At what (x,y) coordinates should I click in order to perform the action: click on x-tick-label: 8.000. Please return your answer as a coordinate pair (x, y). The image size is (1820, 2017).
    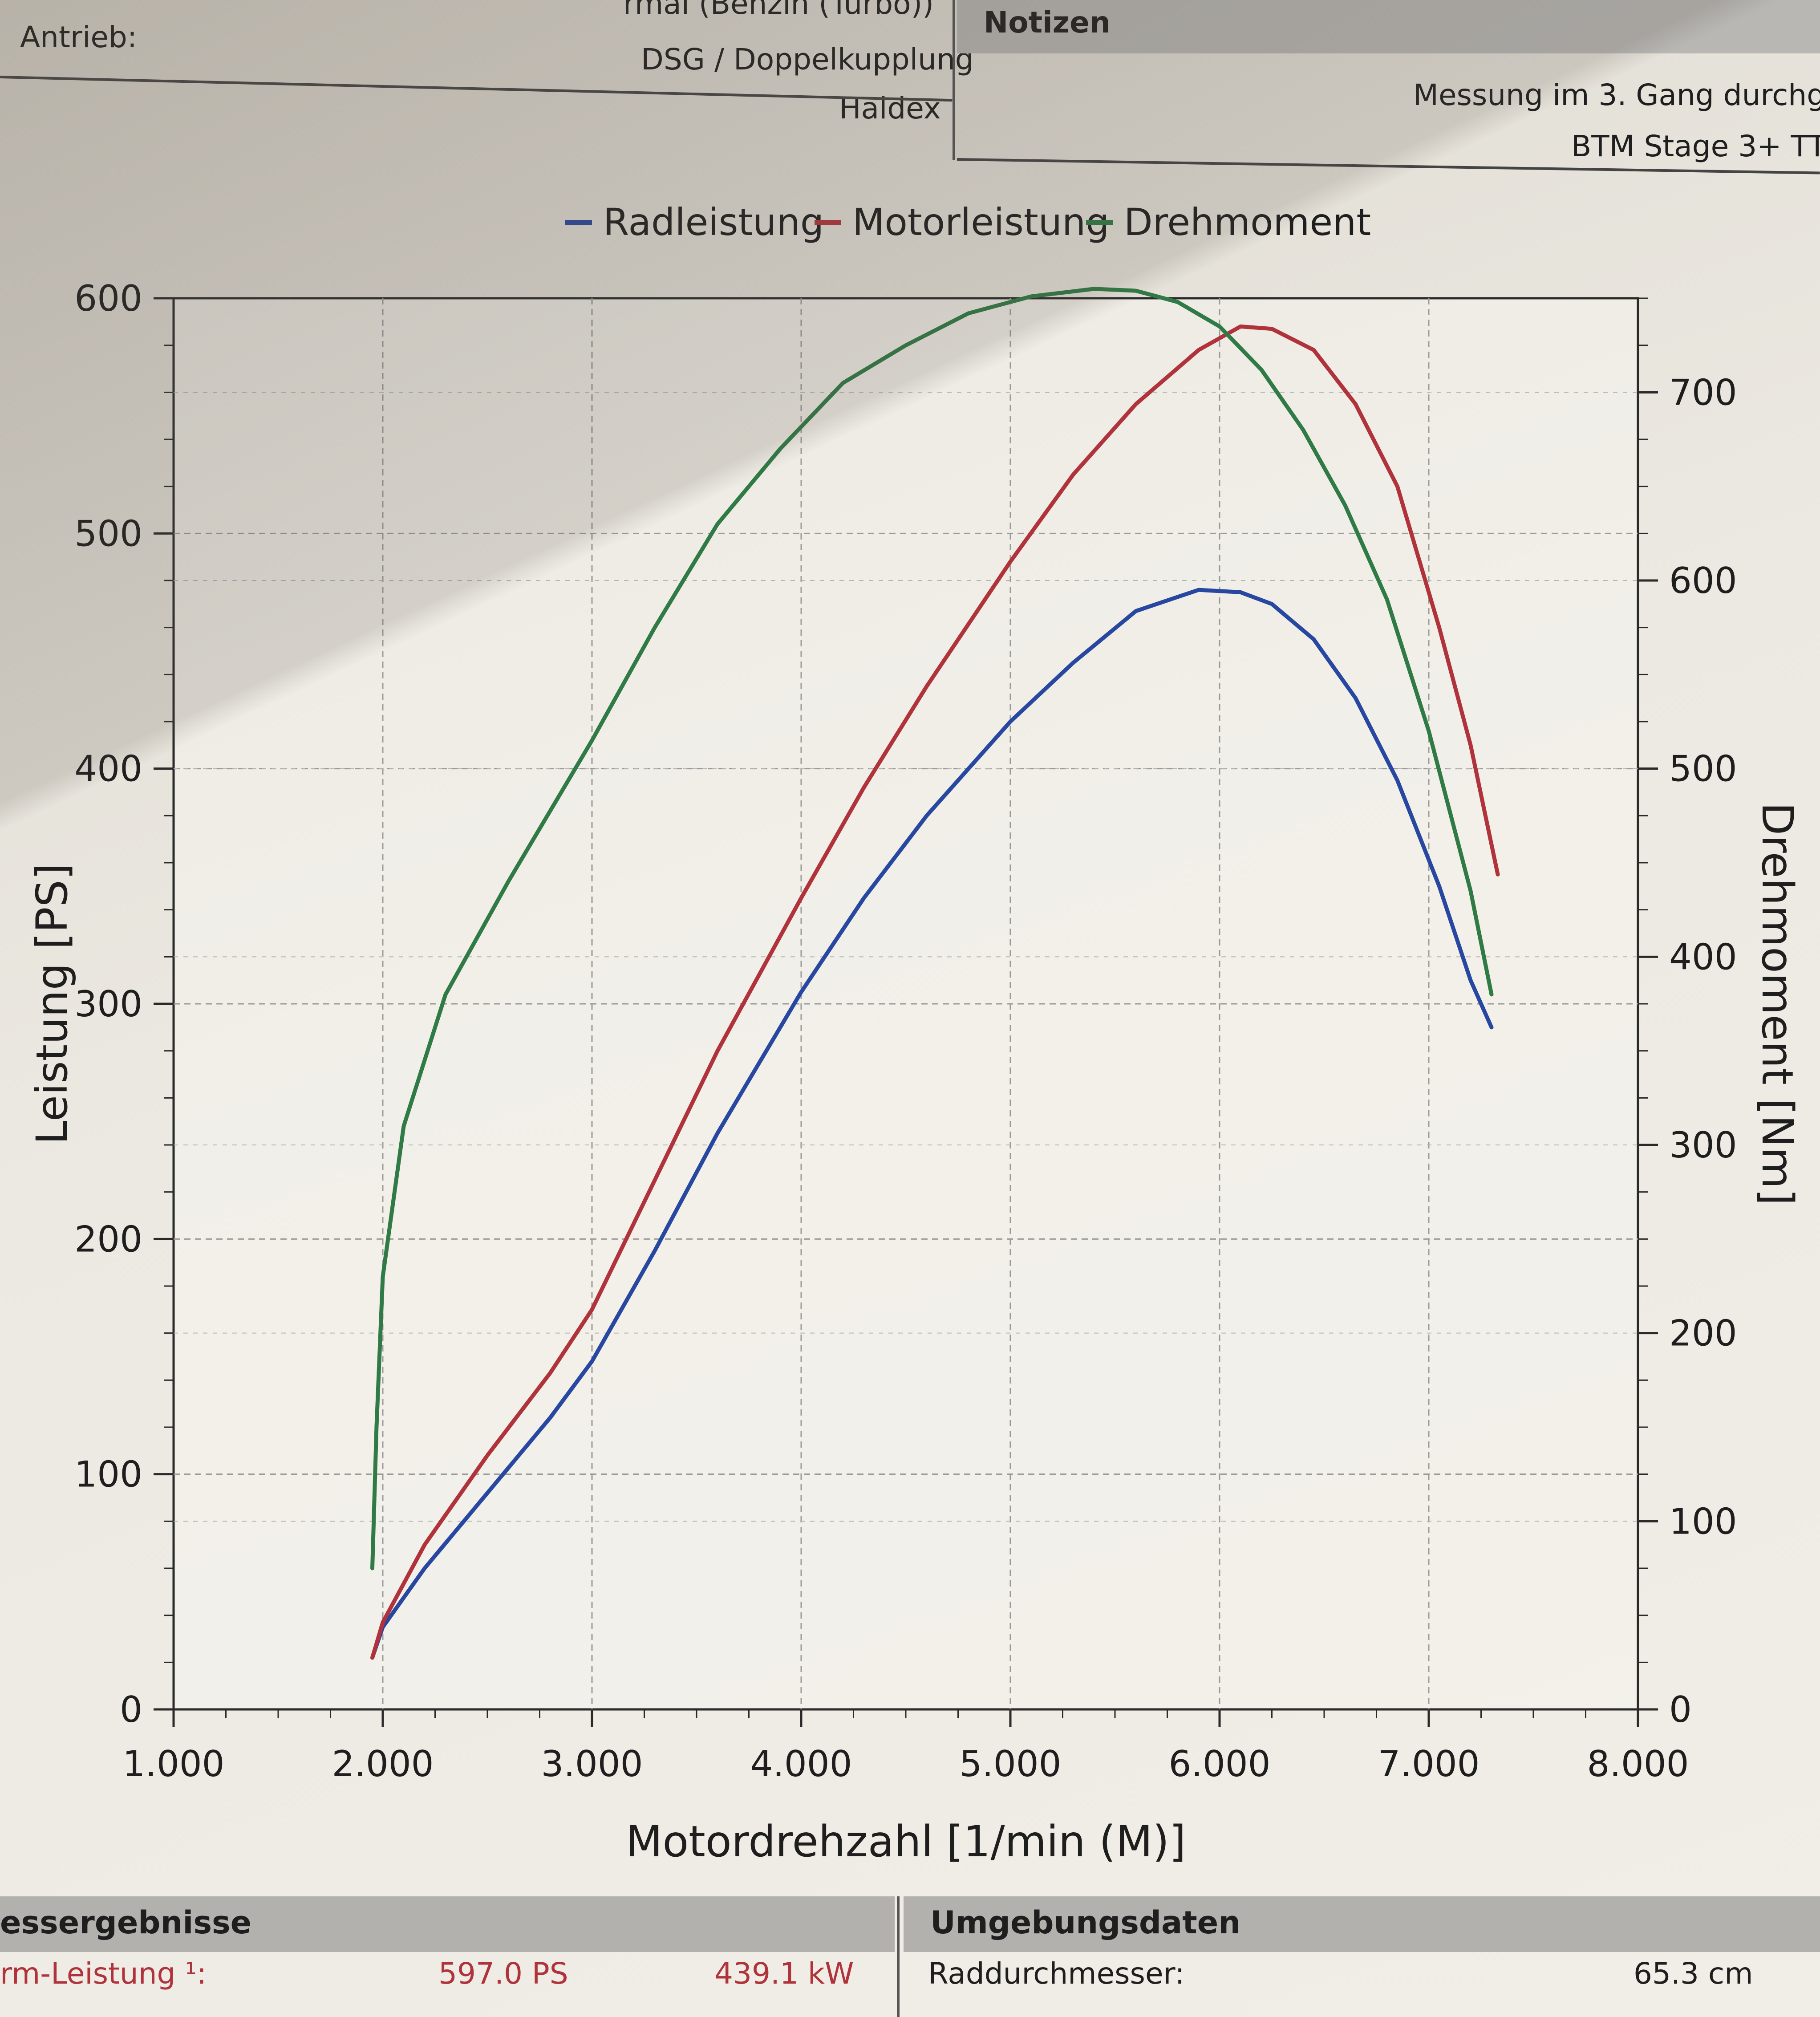
    Looking at the image, I should click on (1638, 1764).